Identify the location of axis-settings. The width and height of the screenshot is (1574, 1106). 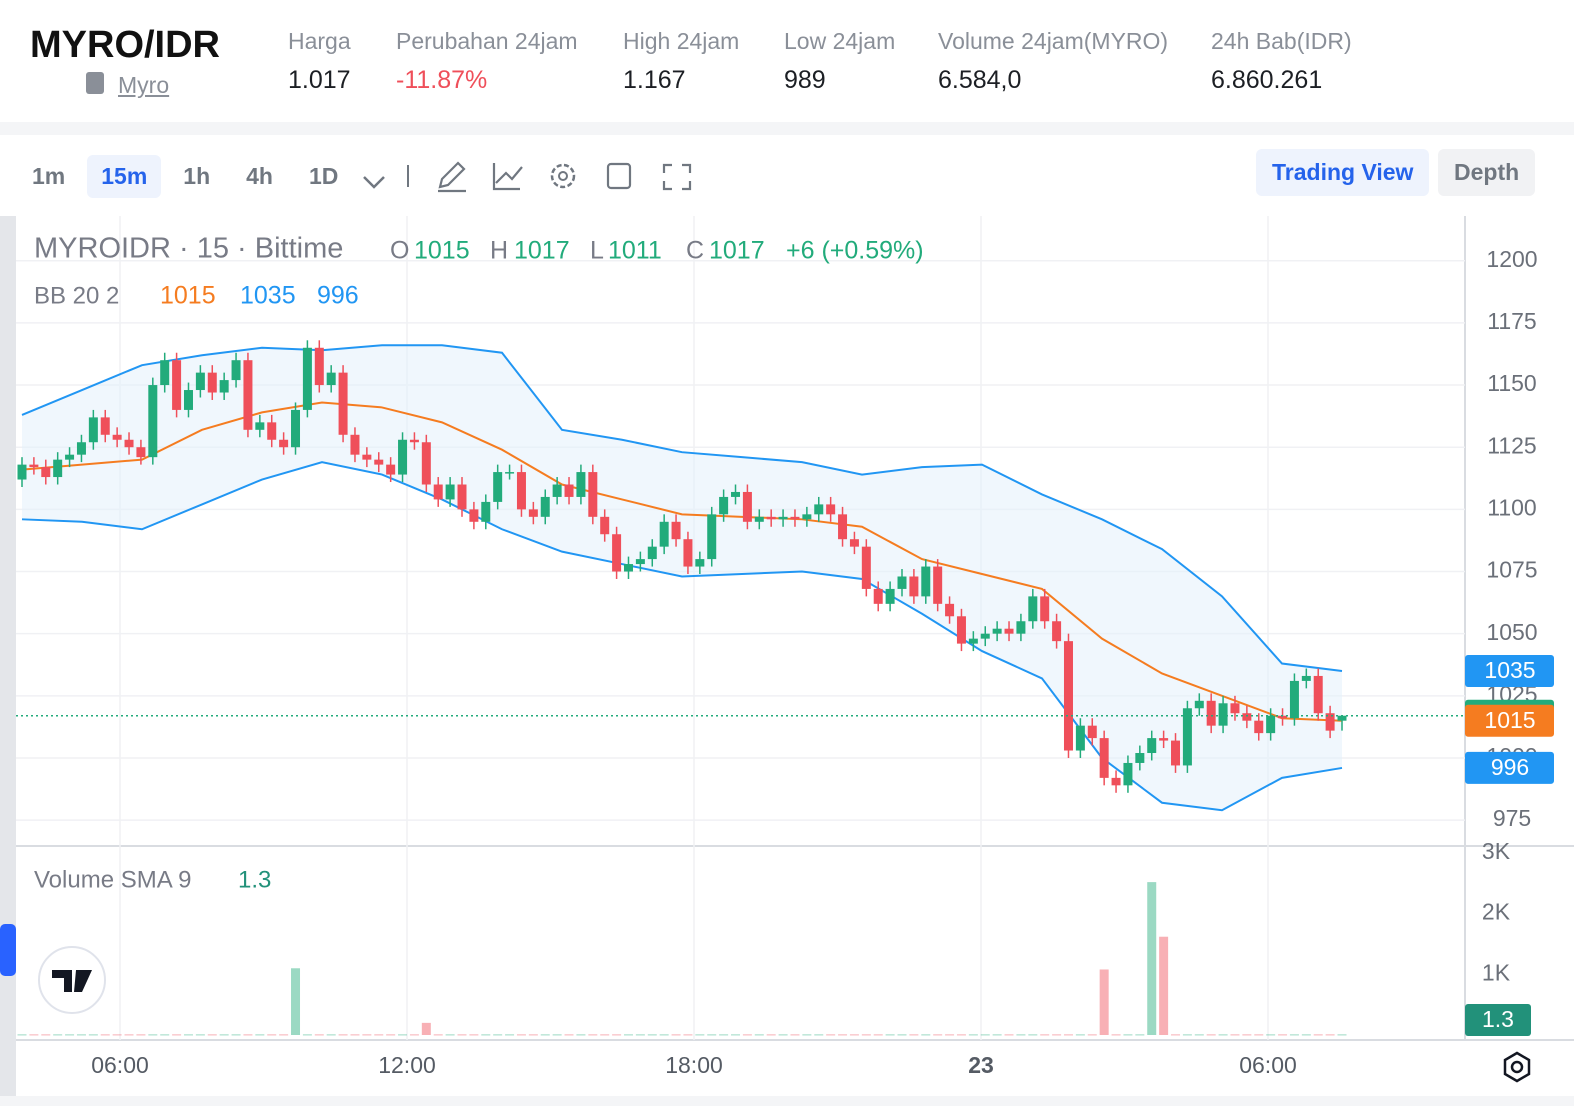
(1517, 1067).